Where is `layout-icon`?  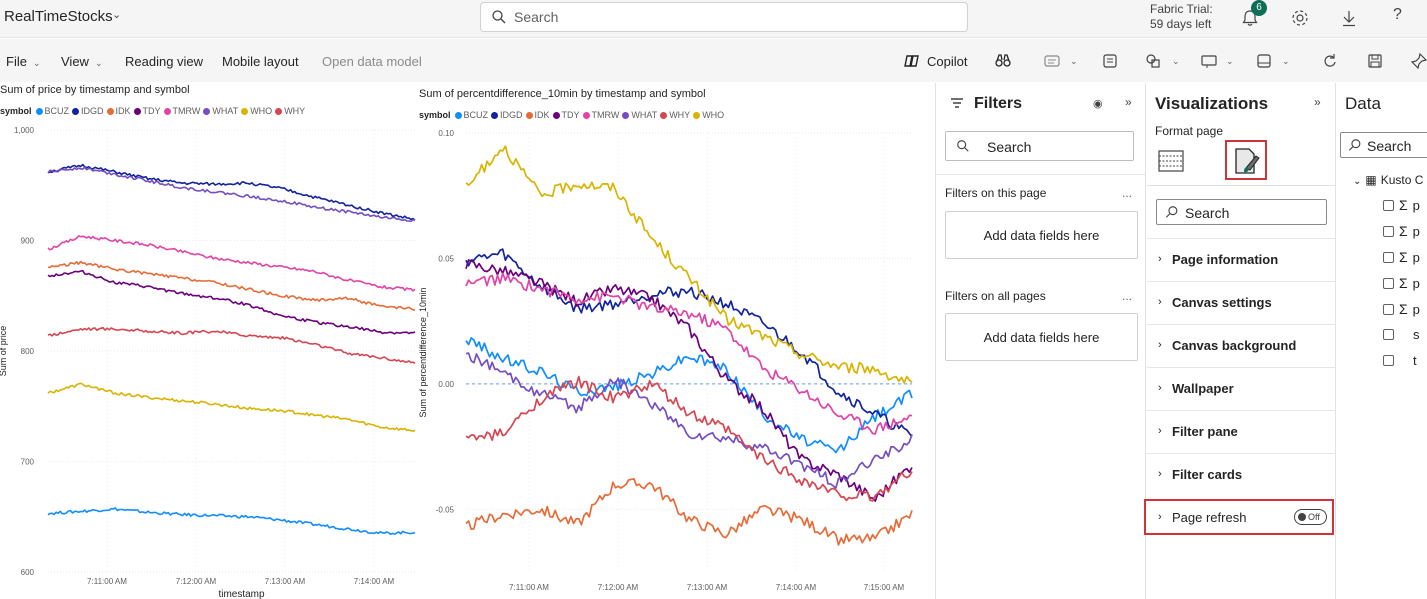 layout-icon is located at coordinates (1264, 61).